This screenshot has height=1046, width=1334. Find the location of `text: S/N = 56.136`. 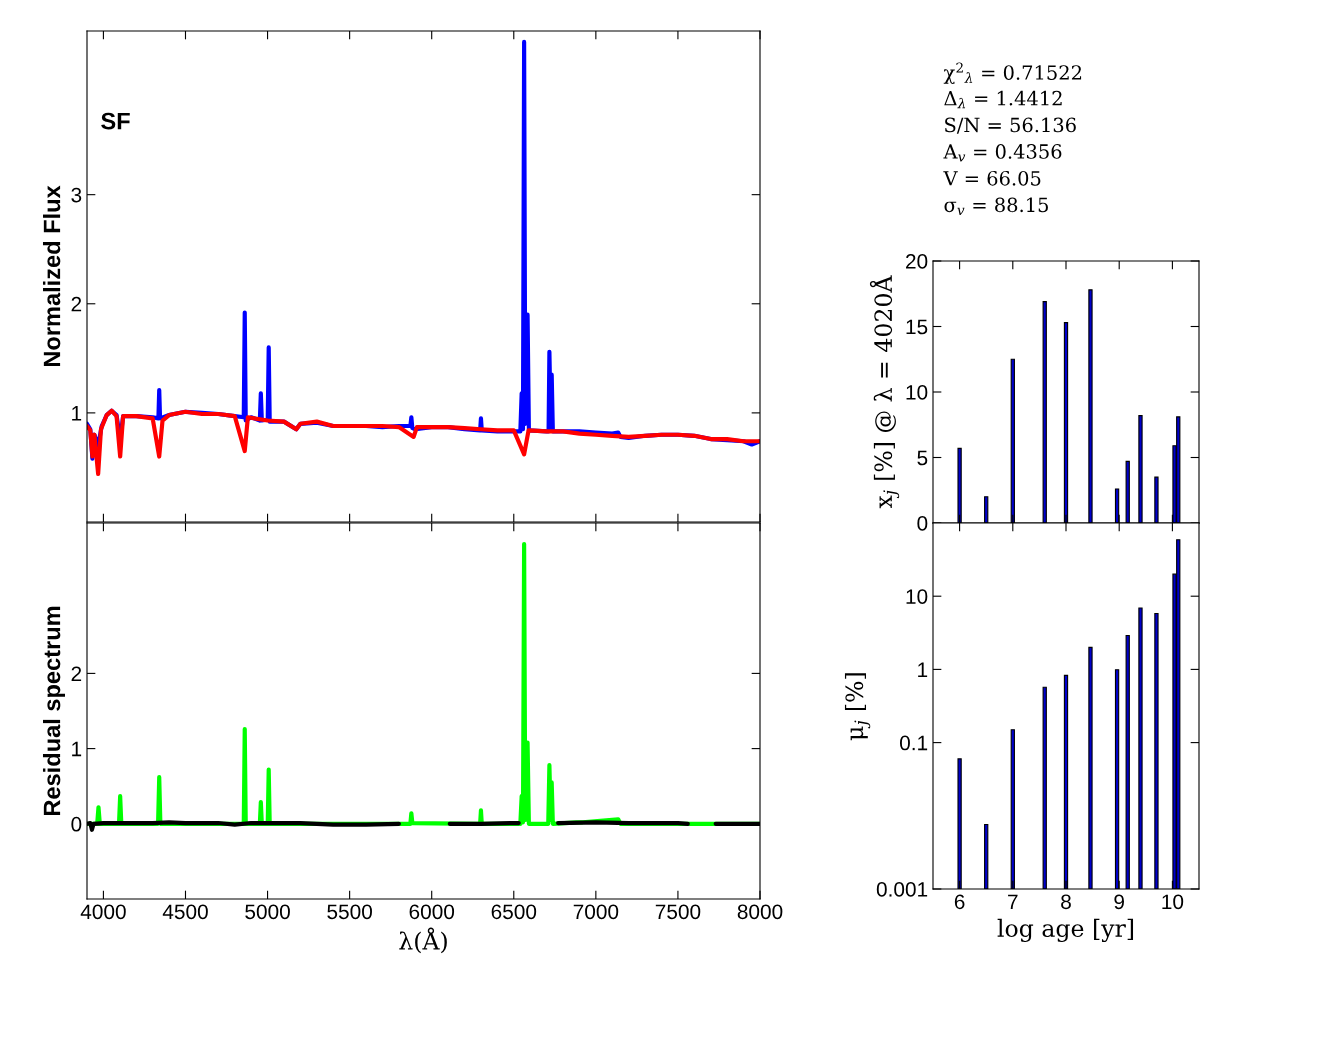

text: S/N = 56.136 is located at coordinates (1010, 125).